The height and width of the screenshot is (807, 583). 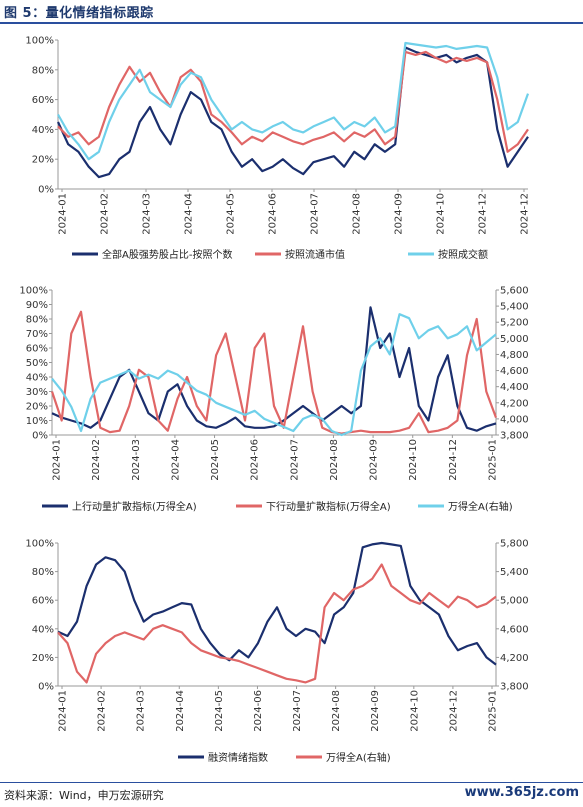 What do you see at coordinates (37, 421) in the screenshot?
I see `y-tick-label: 10%` at bounding box center [37, 421].